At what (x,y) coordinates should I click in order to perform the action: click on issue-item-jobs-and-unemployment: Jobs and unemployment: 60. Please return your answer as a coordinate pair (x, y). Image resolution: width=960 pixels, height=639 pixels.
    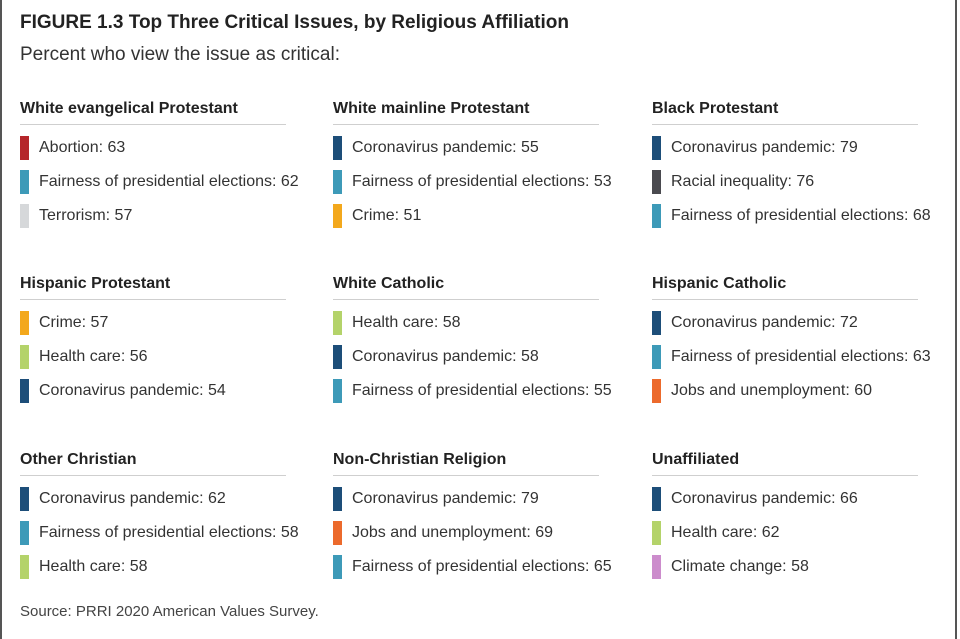
    Looking at the image, I should click on (791, 391).